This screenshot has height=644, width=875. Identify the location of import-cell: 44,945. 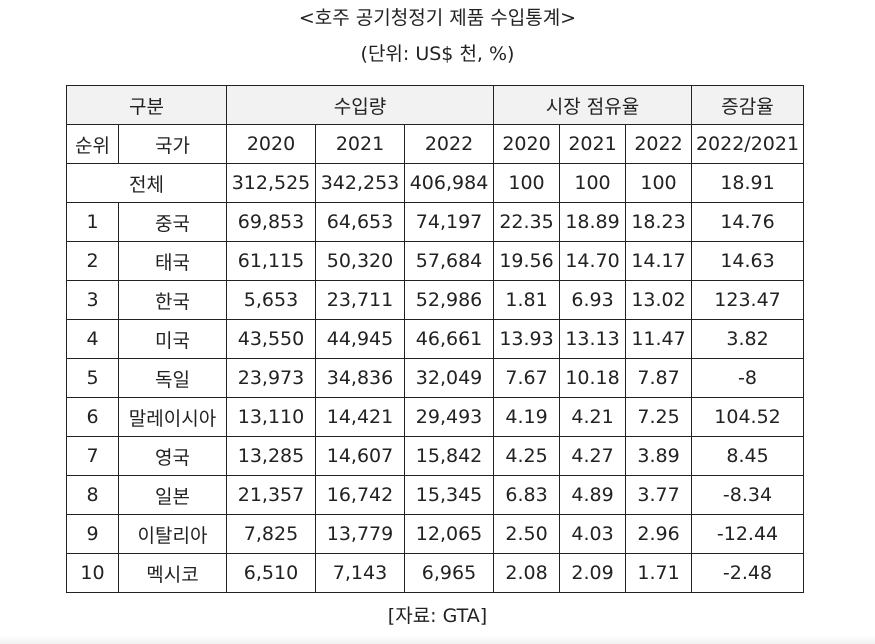
(360, 339).